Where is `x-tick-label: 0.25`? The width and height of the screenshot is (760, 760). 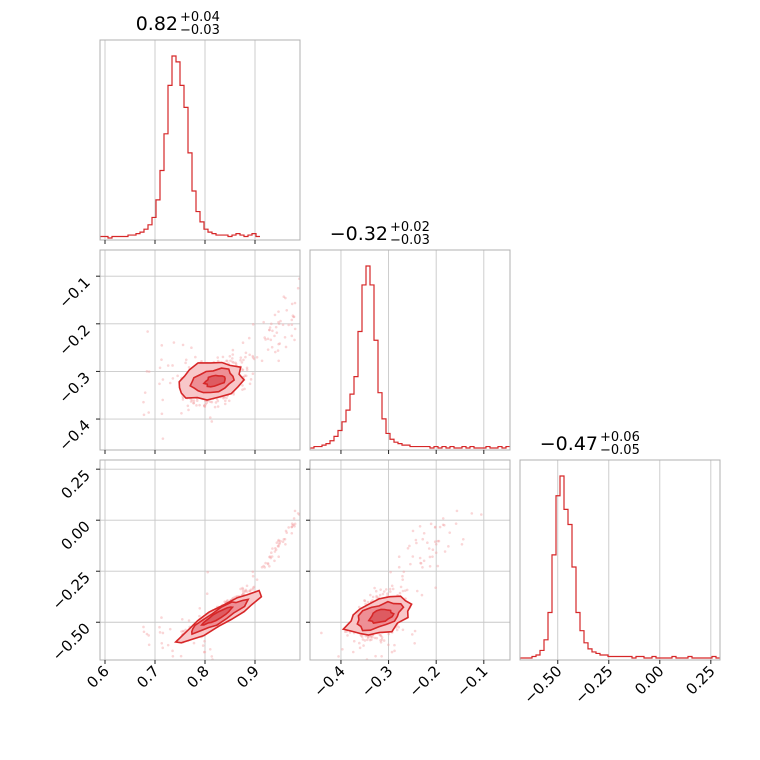 x-tick-label: 0.25 is located at coordinates (700, 680).